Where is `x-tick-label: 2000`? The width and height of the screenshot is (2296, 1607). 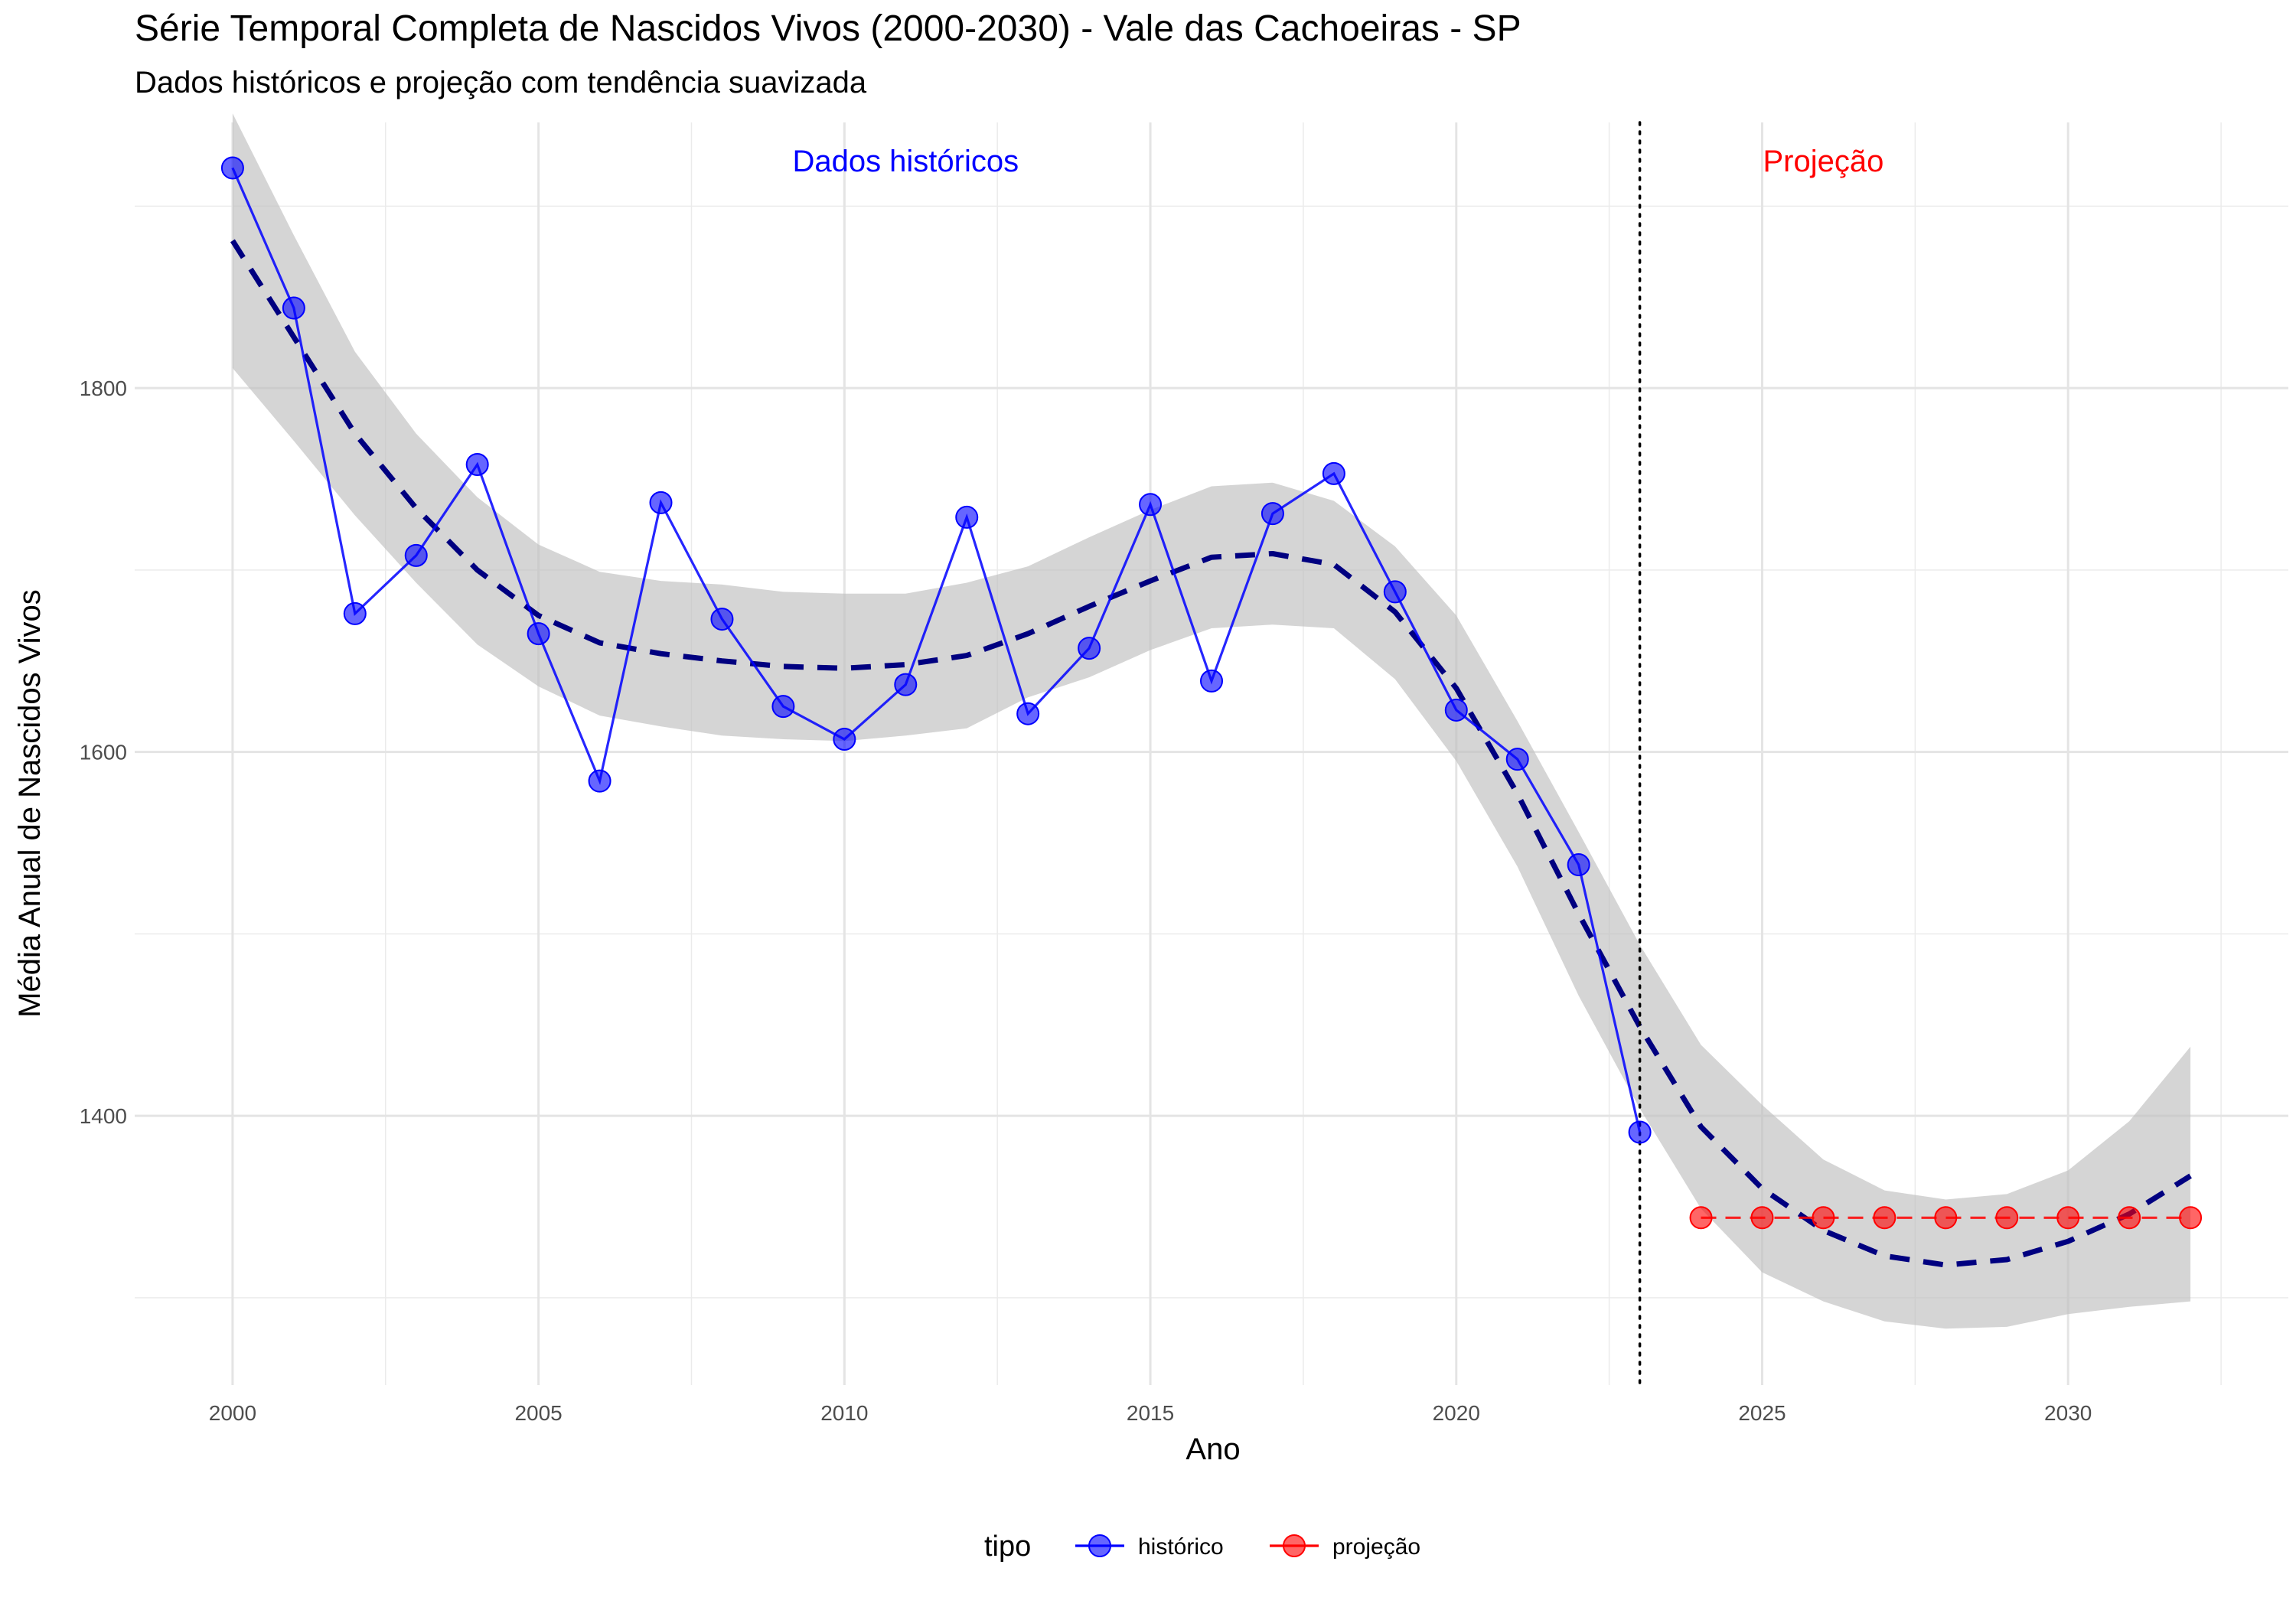
x-tick-label: 2000 is located at coordinates (232, 1413).